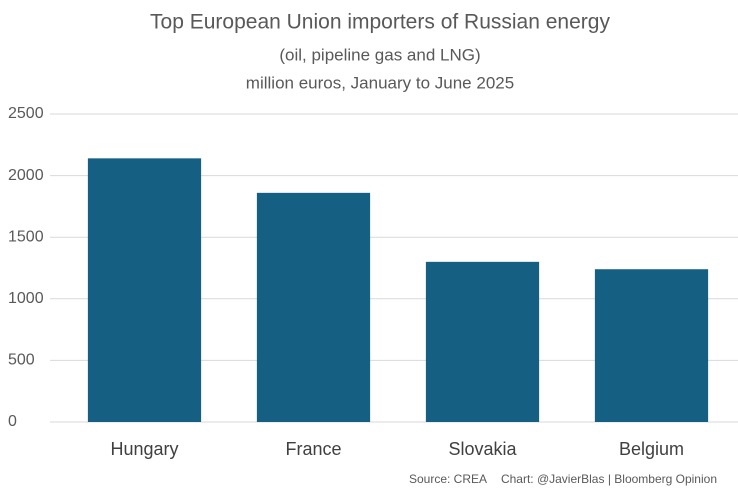 This screenshot has width=738, height=495. What do you see at coordinates (26, 298) in the screenshot?
I see `y-tick-label: 1000` at bounding box center [26, 298].